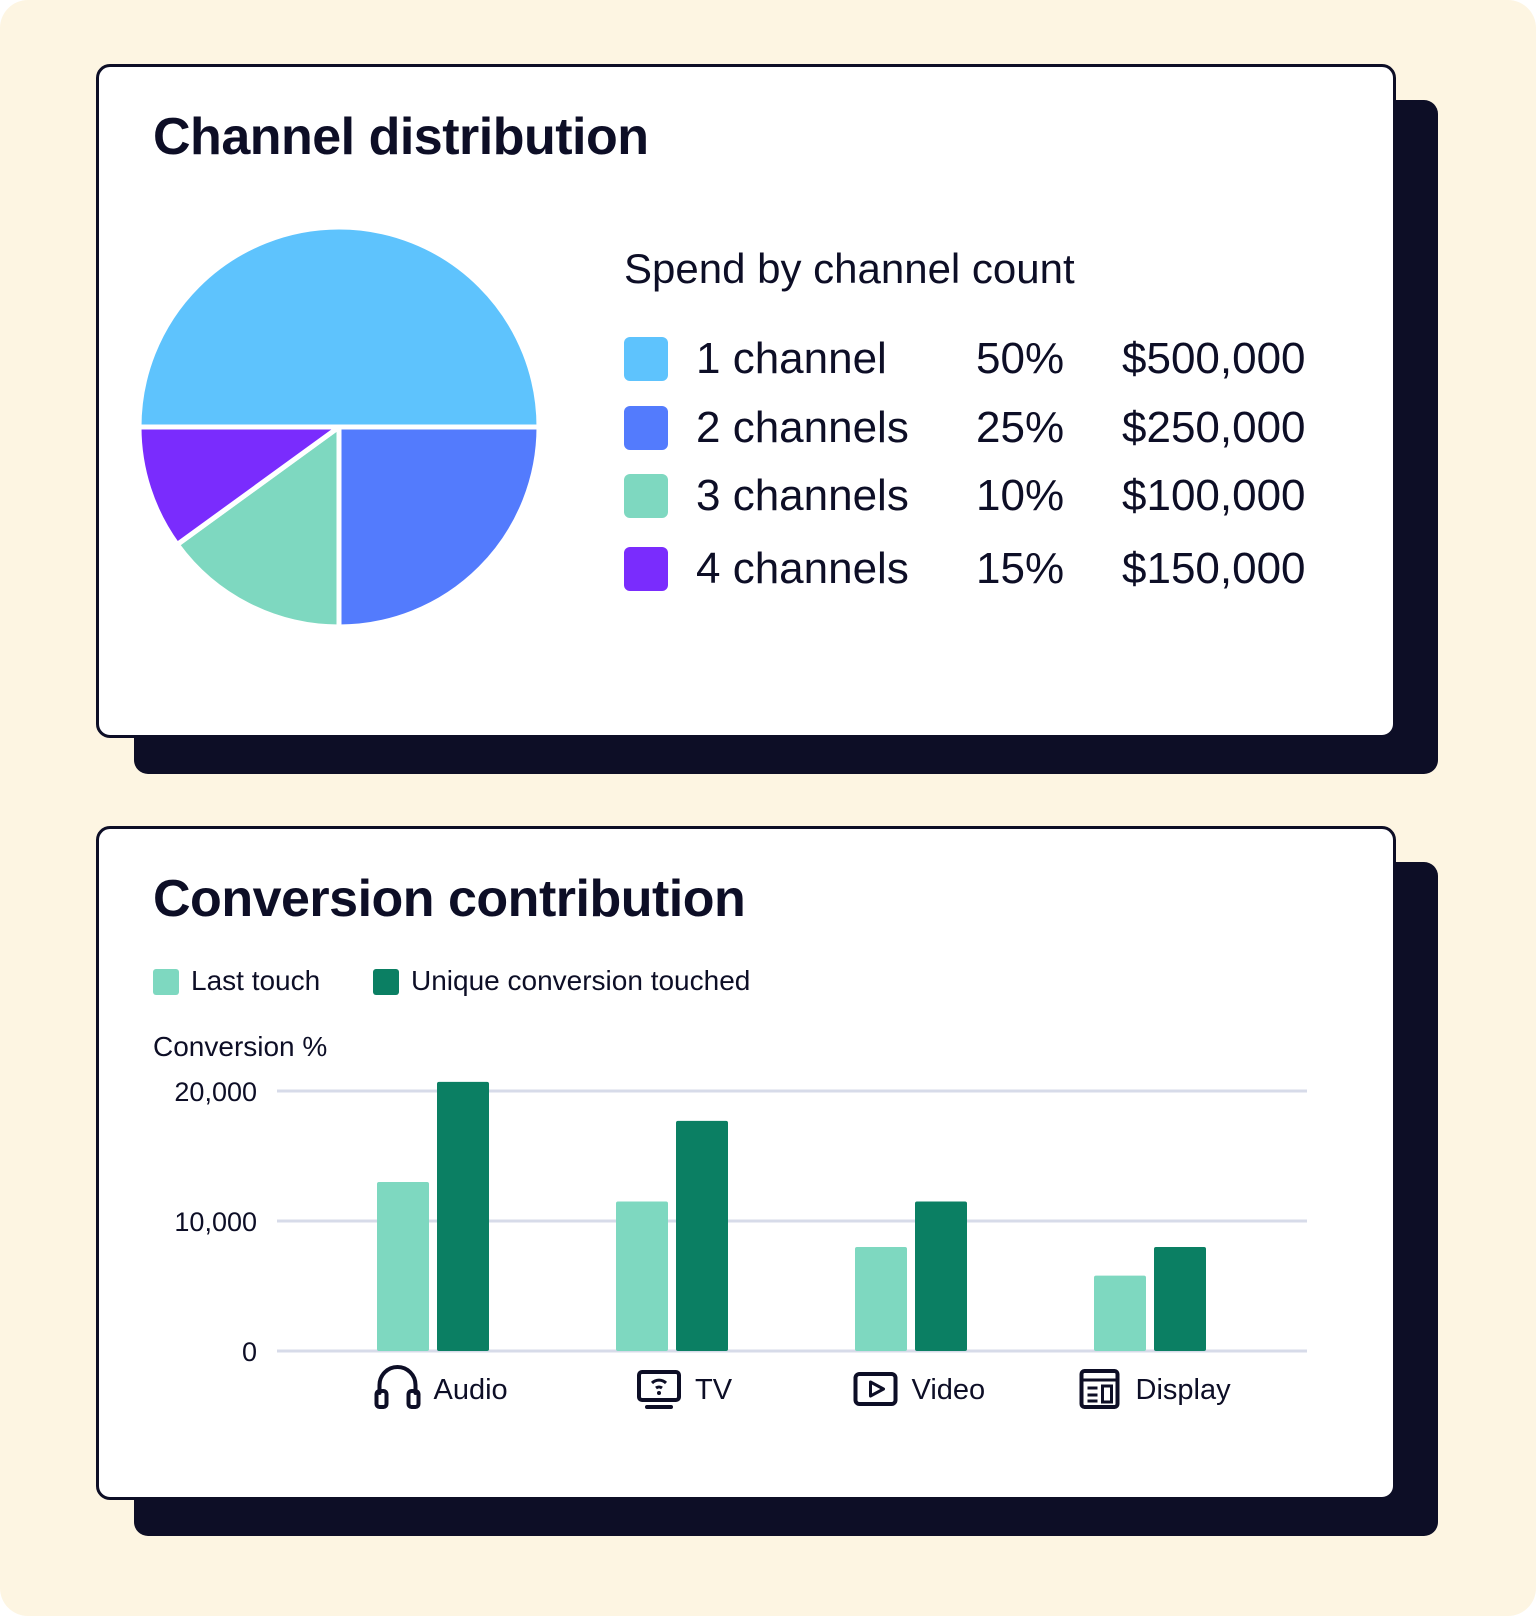 Image resolution: width=1536 pixels, height=1616 pixels. What do you see at coordinates (1120, 1313) in the screenshot?
I see `bar-display-last-touch` at bounding box center [1120, 1313].